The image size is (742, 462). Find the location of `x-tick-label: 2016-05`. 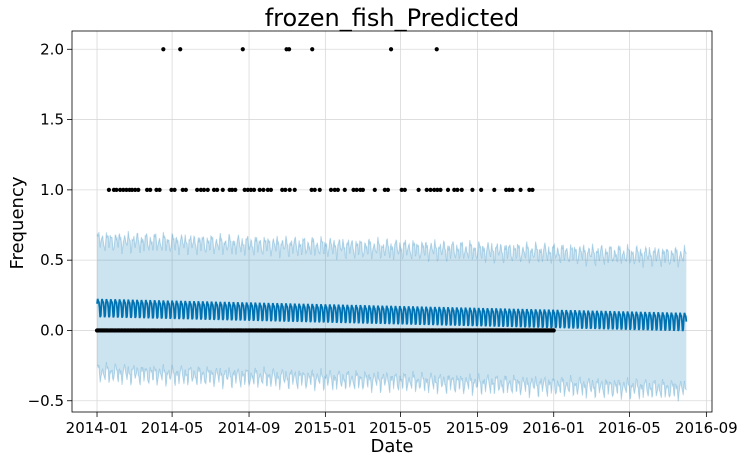

x-tick-label: 2016-05 is located at coordinates (629, 428).